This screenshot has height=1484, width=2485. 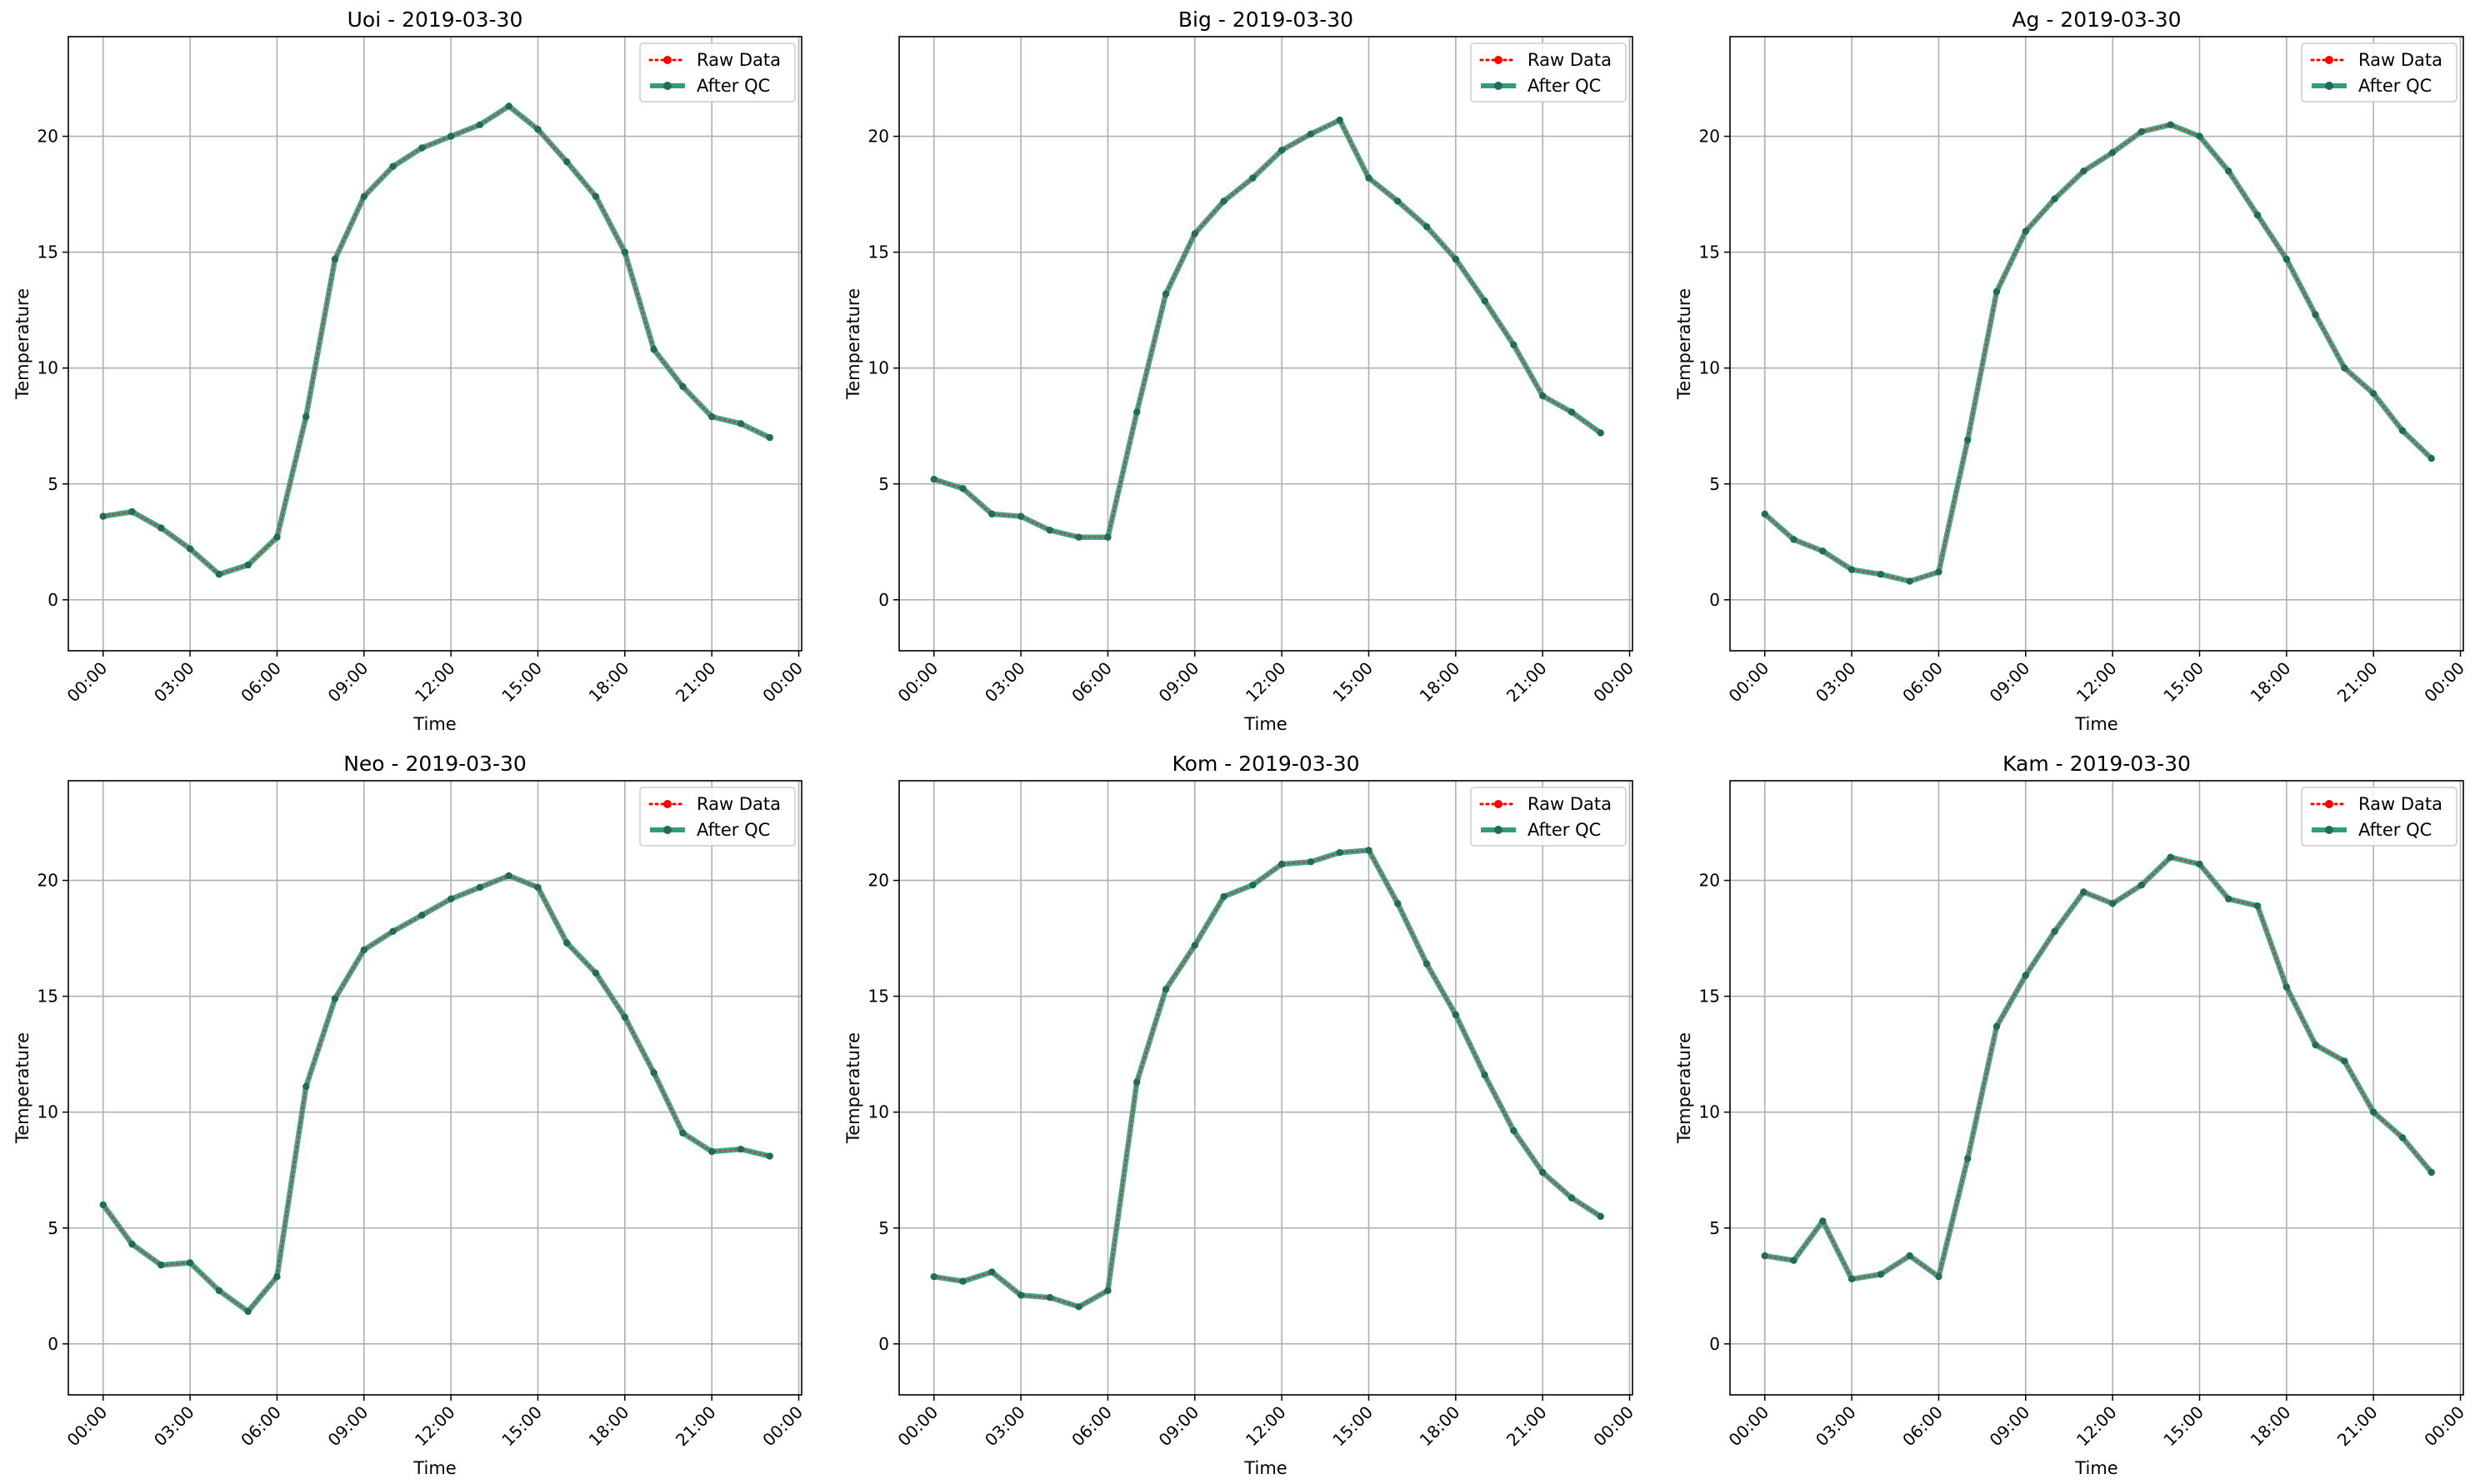 What do you see at coordinates (2400, 60) in the screenshot?
I see `legend-raw-label: Raw Data` at bounding box center [2400, 60].